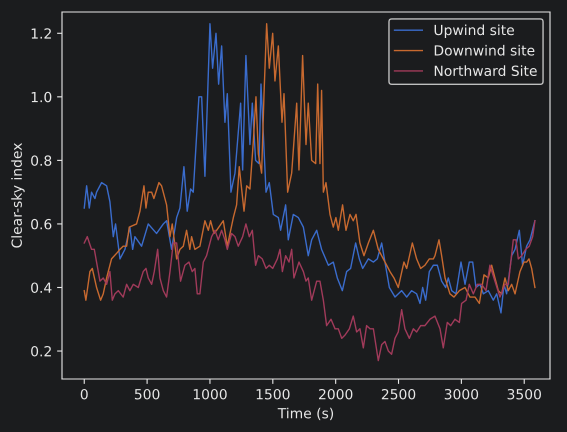 Image resolution: width=567 pixels, height=432 pixels. What do you see at coordinates (41, 287) in the screenshot?
I see `y-tick-label: 0.4` at bounding box center [41, 287].